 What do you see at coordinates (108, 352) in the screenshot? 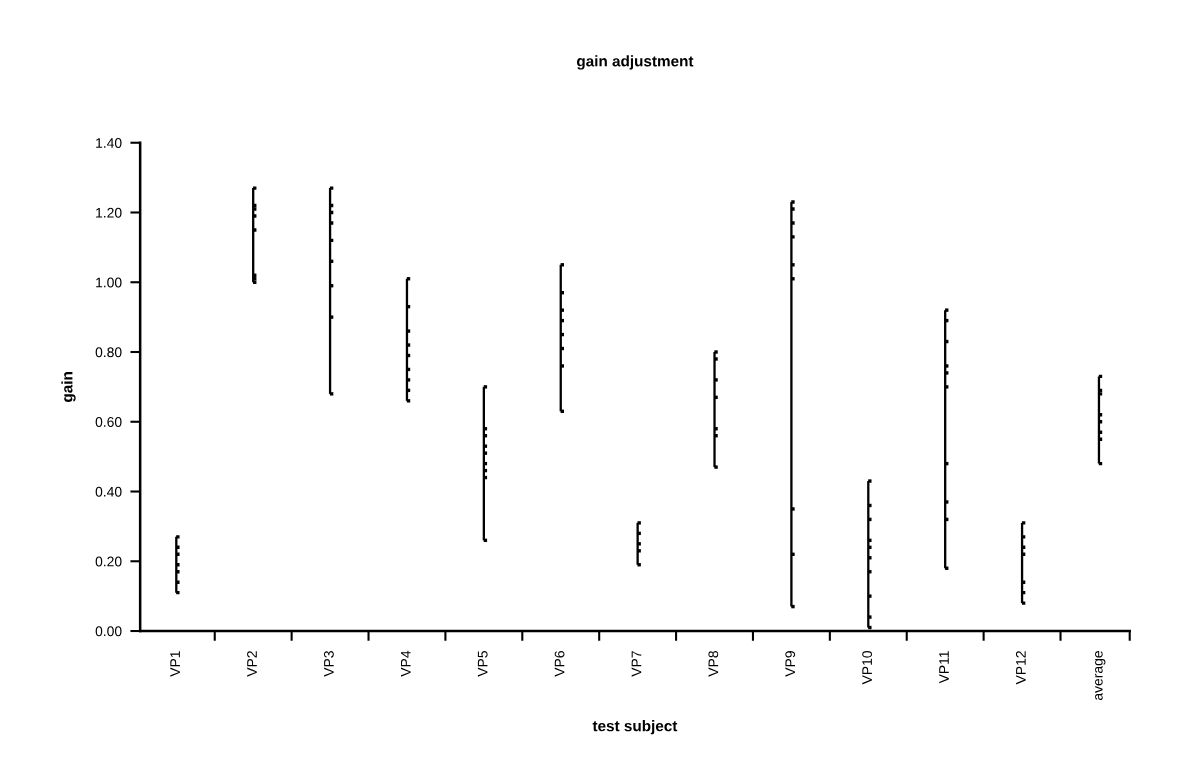
I see `y-tick-label: 0.80` at bounding box center [108, 352].